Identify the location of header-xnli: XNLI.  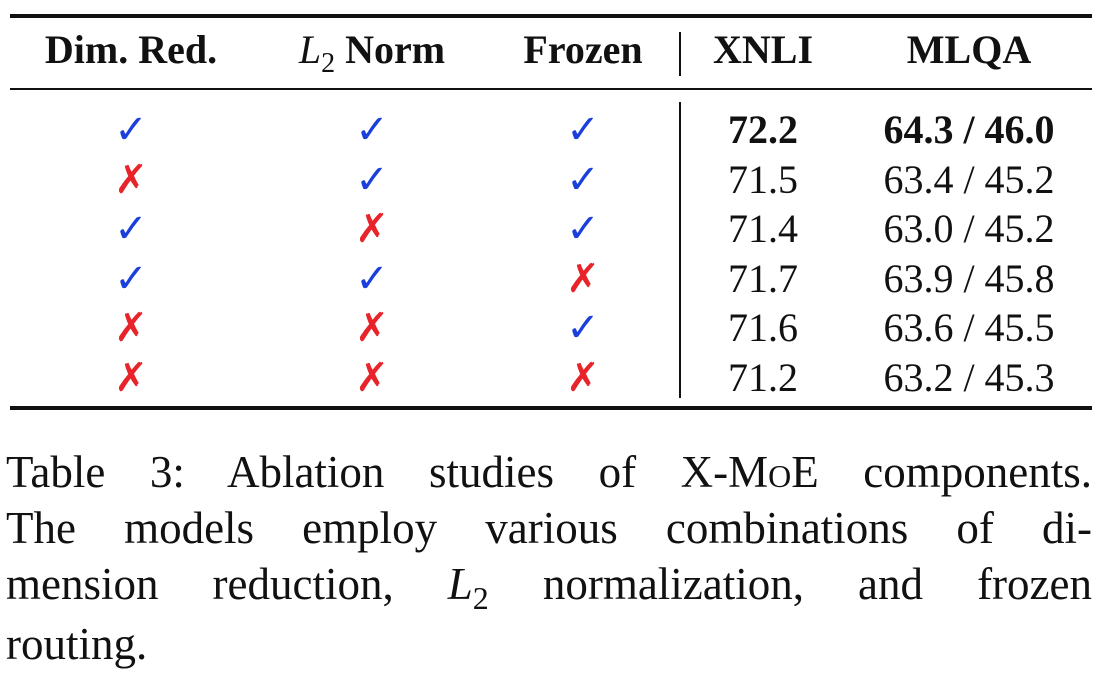
(763, 49).